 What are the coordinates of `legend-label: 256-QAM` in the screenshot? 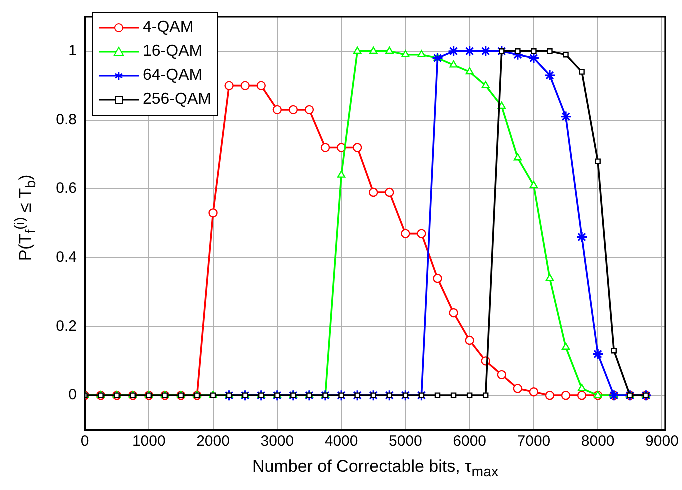 It's located at (177, 100).